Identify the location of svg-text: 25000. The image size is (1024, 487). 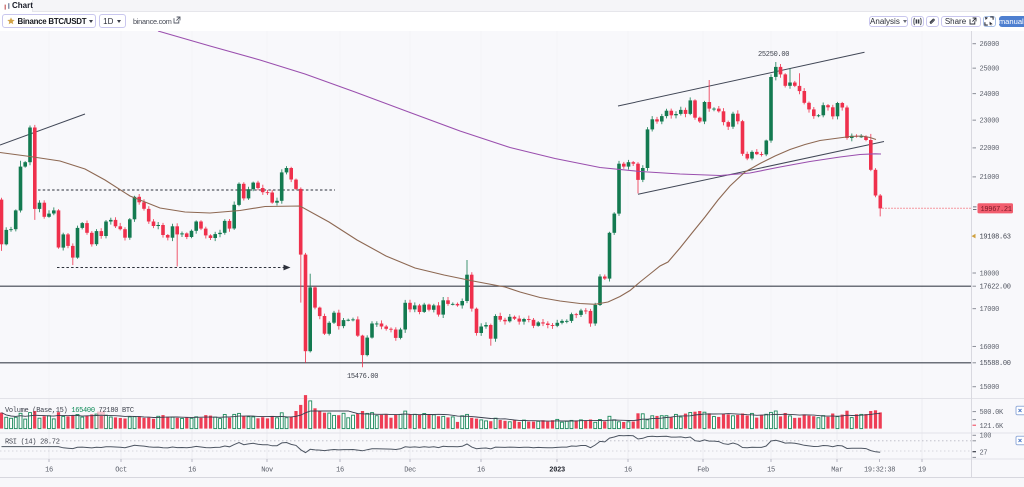
(990, 70).